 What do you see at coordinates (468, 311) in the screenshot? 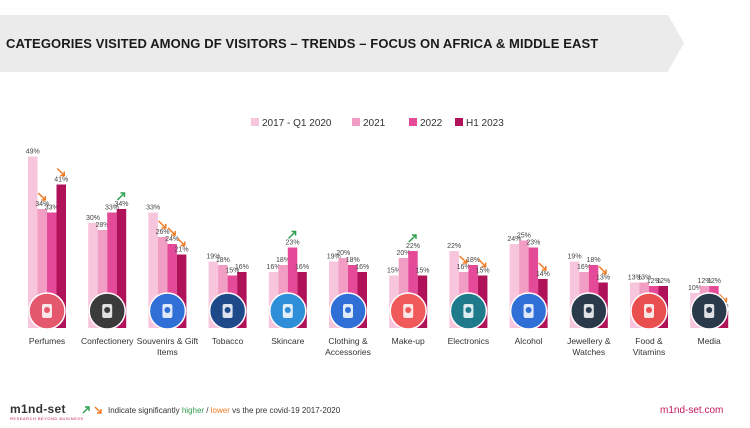
I see `electronics-icon` at bounding box center [468, 311].